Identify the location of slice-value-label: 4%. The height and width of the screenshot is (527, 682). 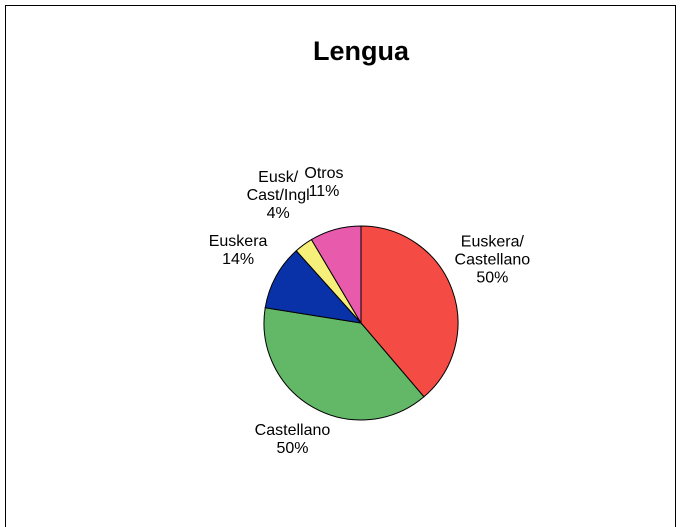
(278, 213).